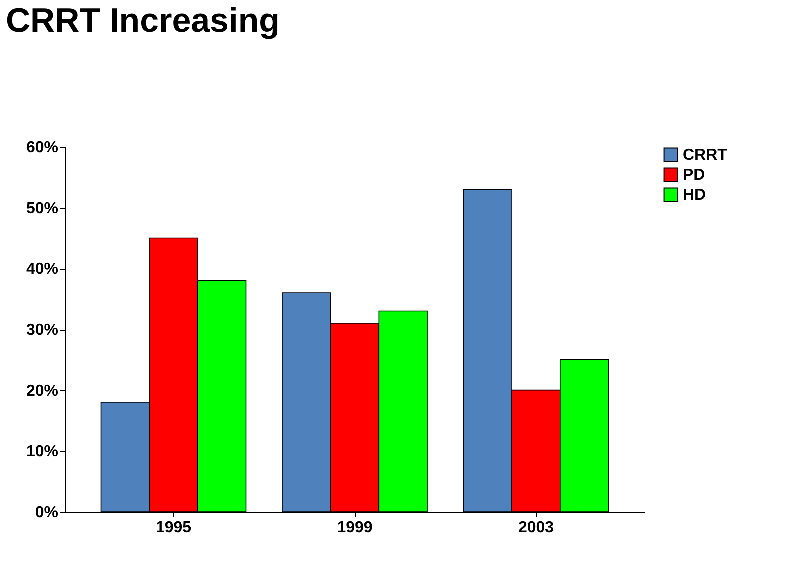  I want to click on y-tick-label: 20%, so click(42, 391).